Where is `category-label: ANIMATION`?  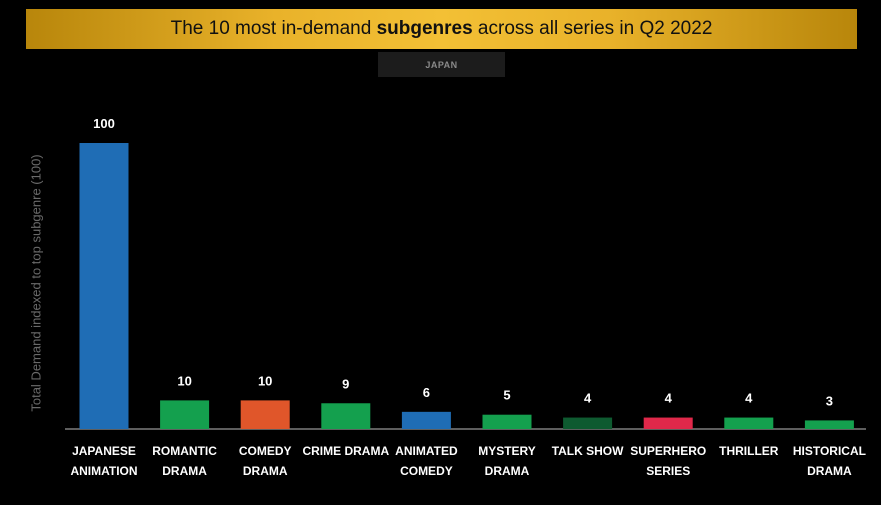
category-label: ANIMATION is located at coordinates (103, 471).